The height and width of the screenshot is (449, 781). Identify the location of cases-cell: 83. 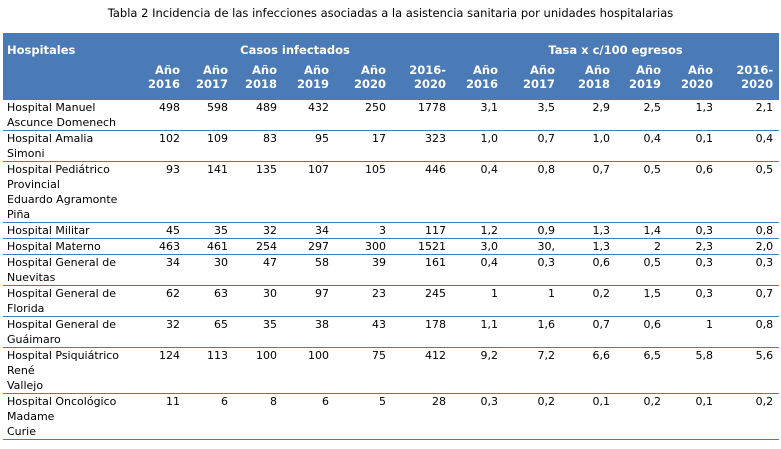
(258, 146).